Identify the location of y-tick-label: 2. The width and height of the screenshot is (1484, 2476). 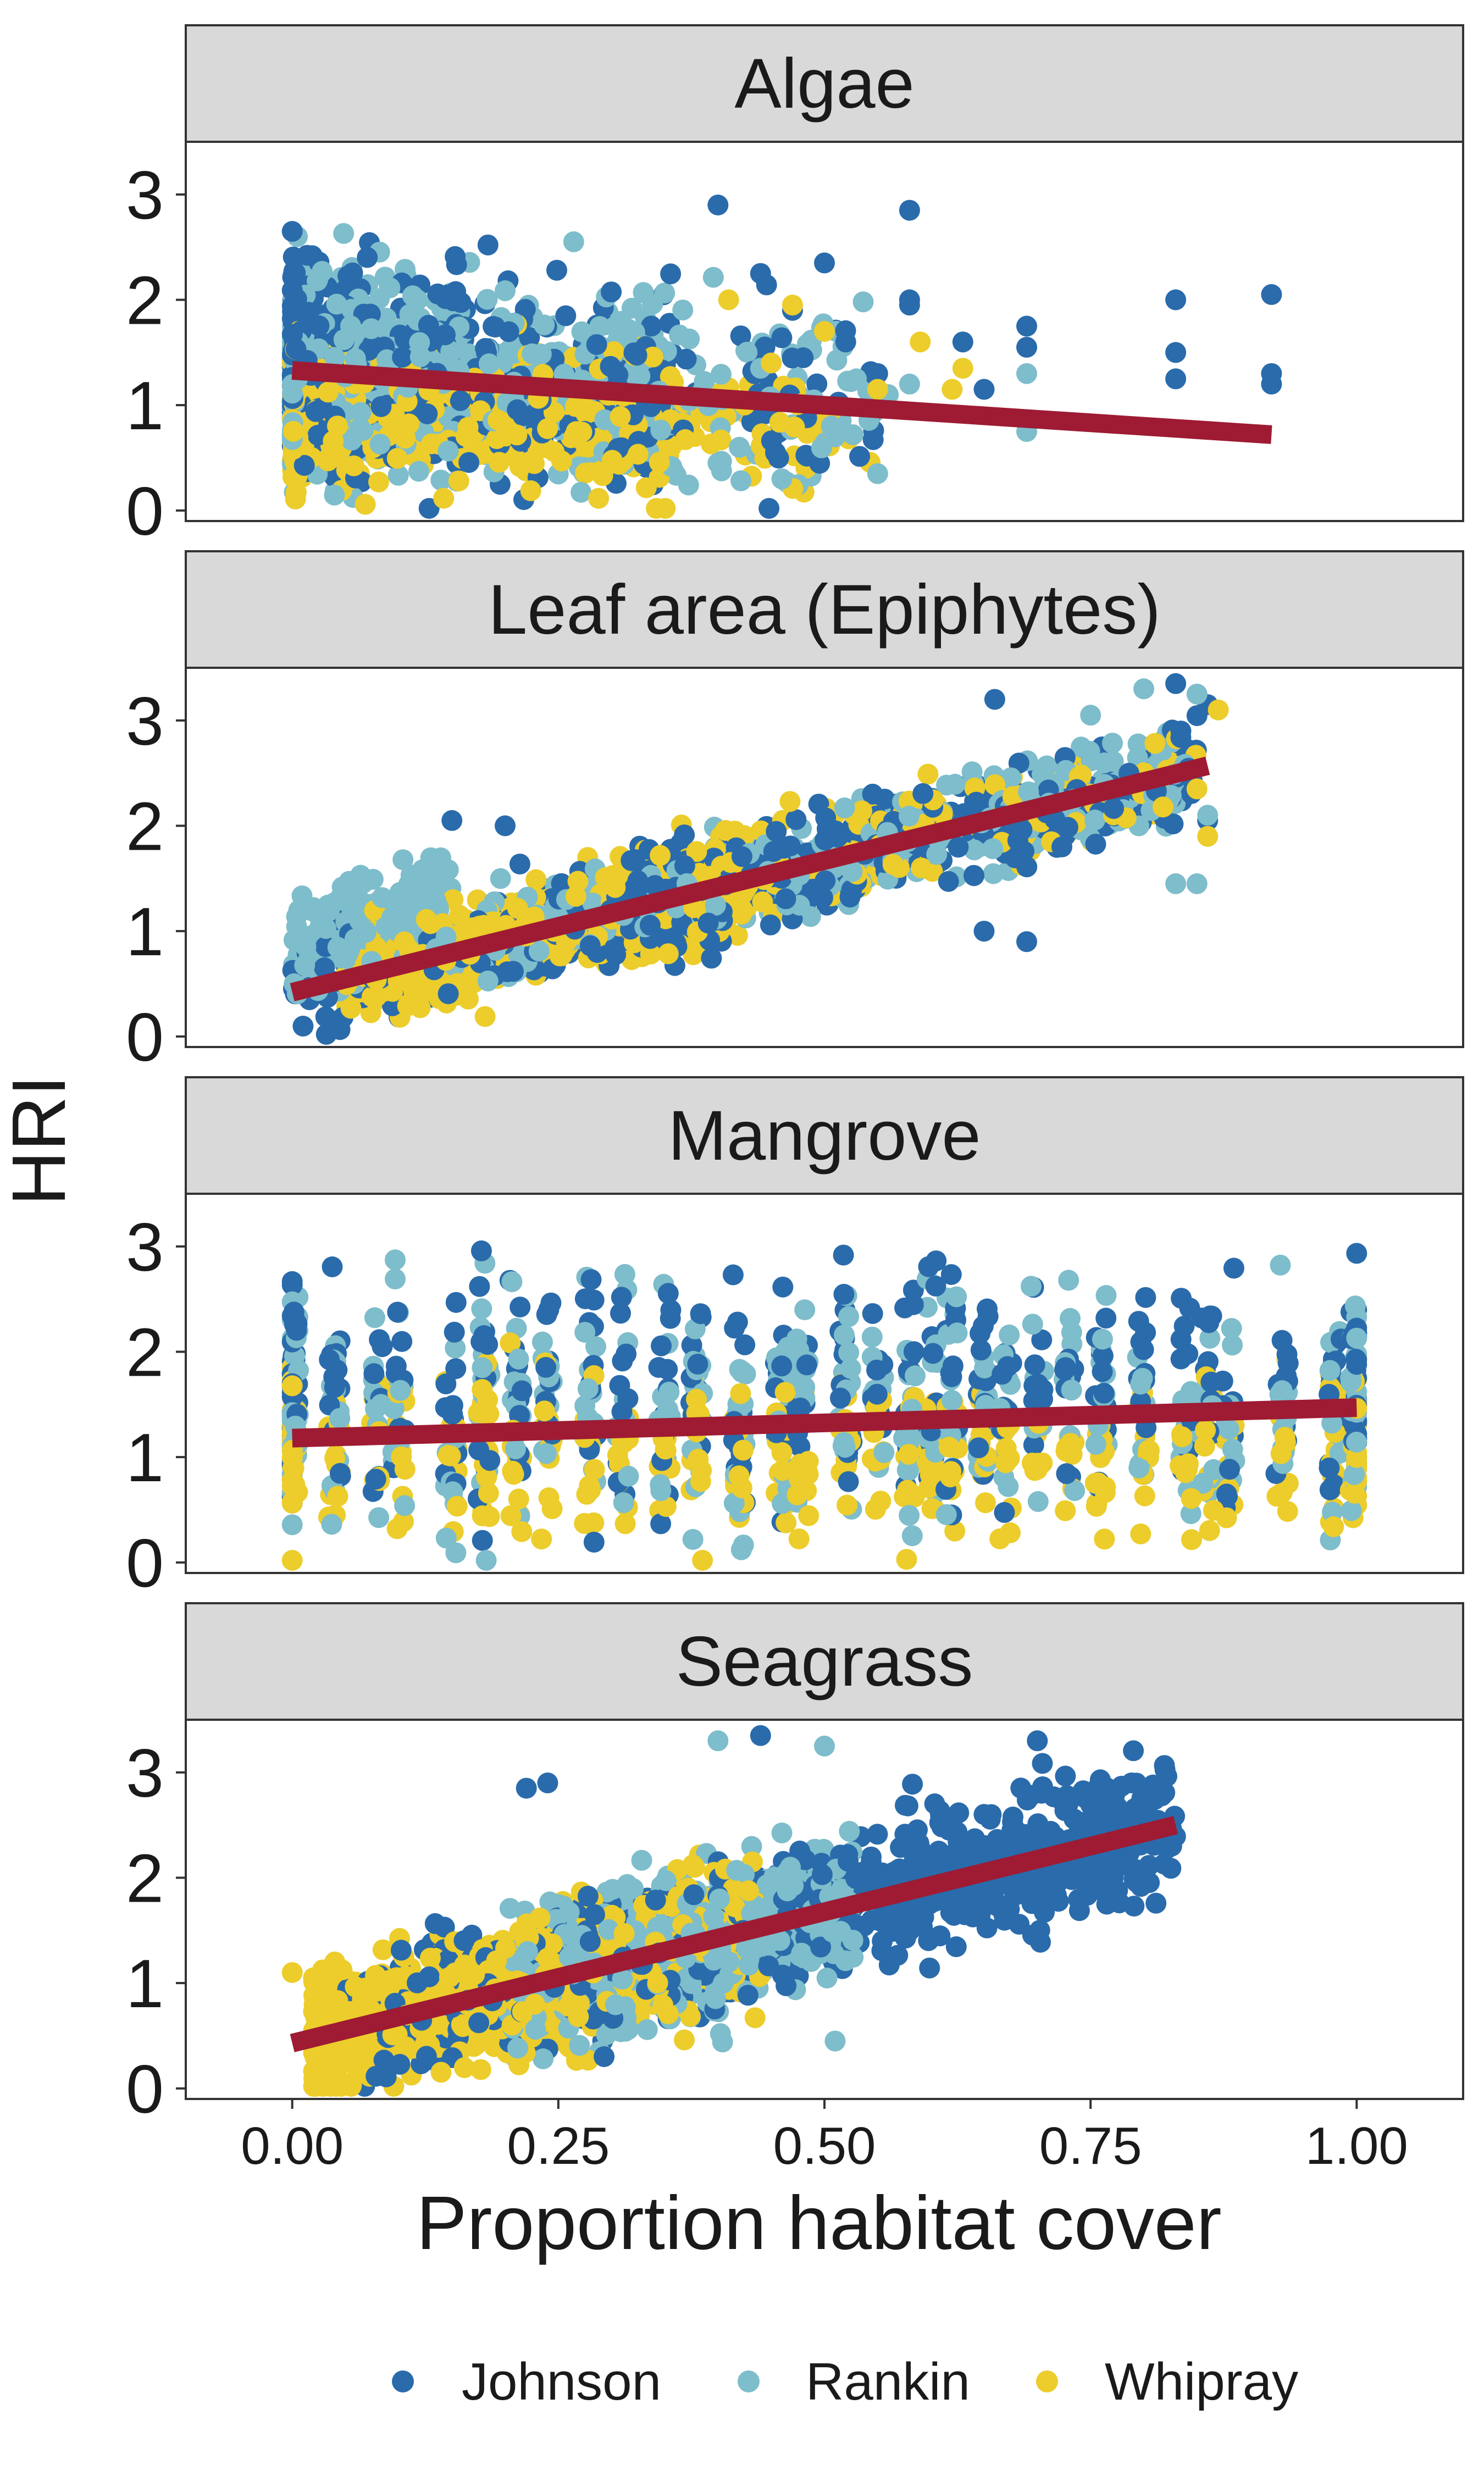
(145, 301).